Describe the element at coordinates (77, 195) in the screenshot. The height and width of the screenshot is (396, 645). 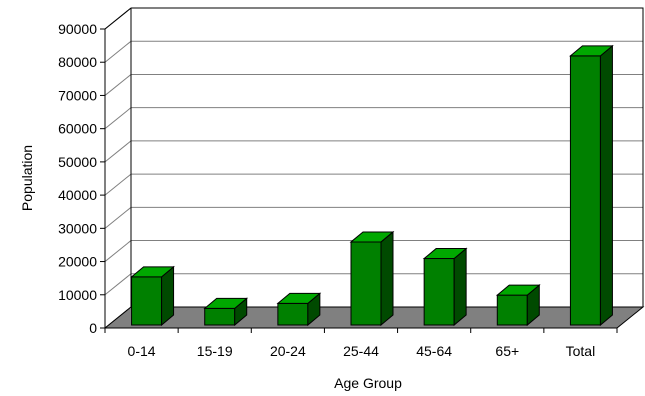
I see `y-tick-label: 40000` at that location.